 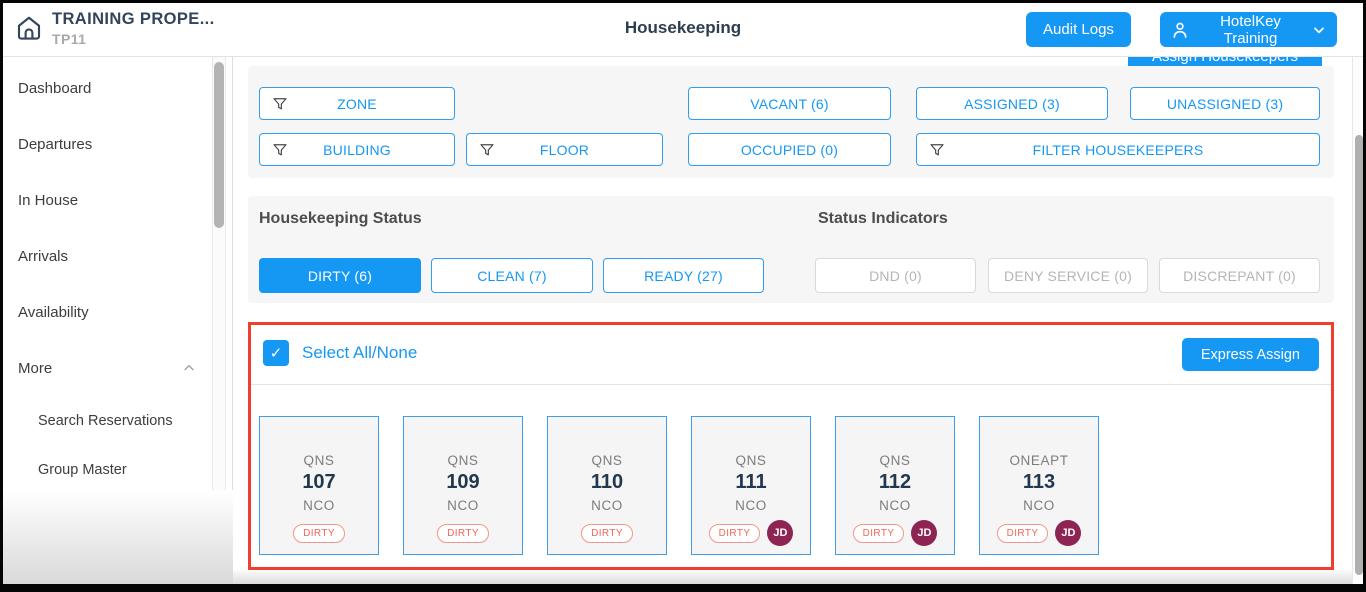 I want to click on user-menu-label: HotelKey Training, so click(x=1250, y=29).